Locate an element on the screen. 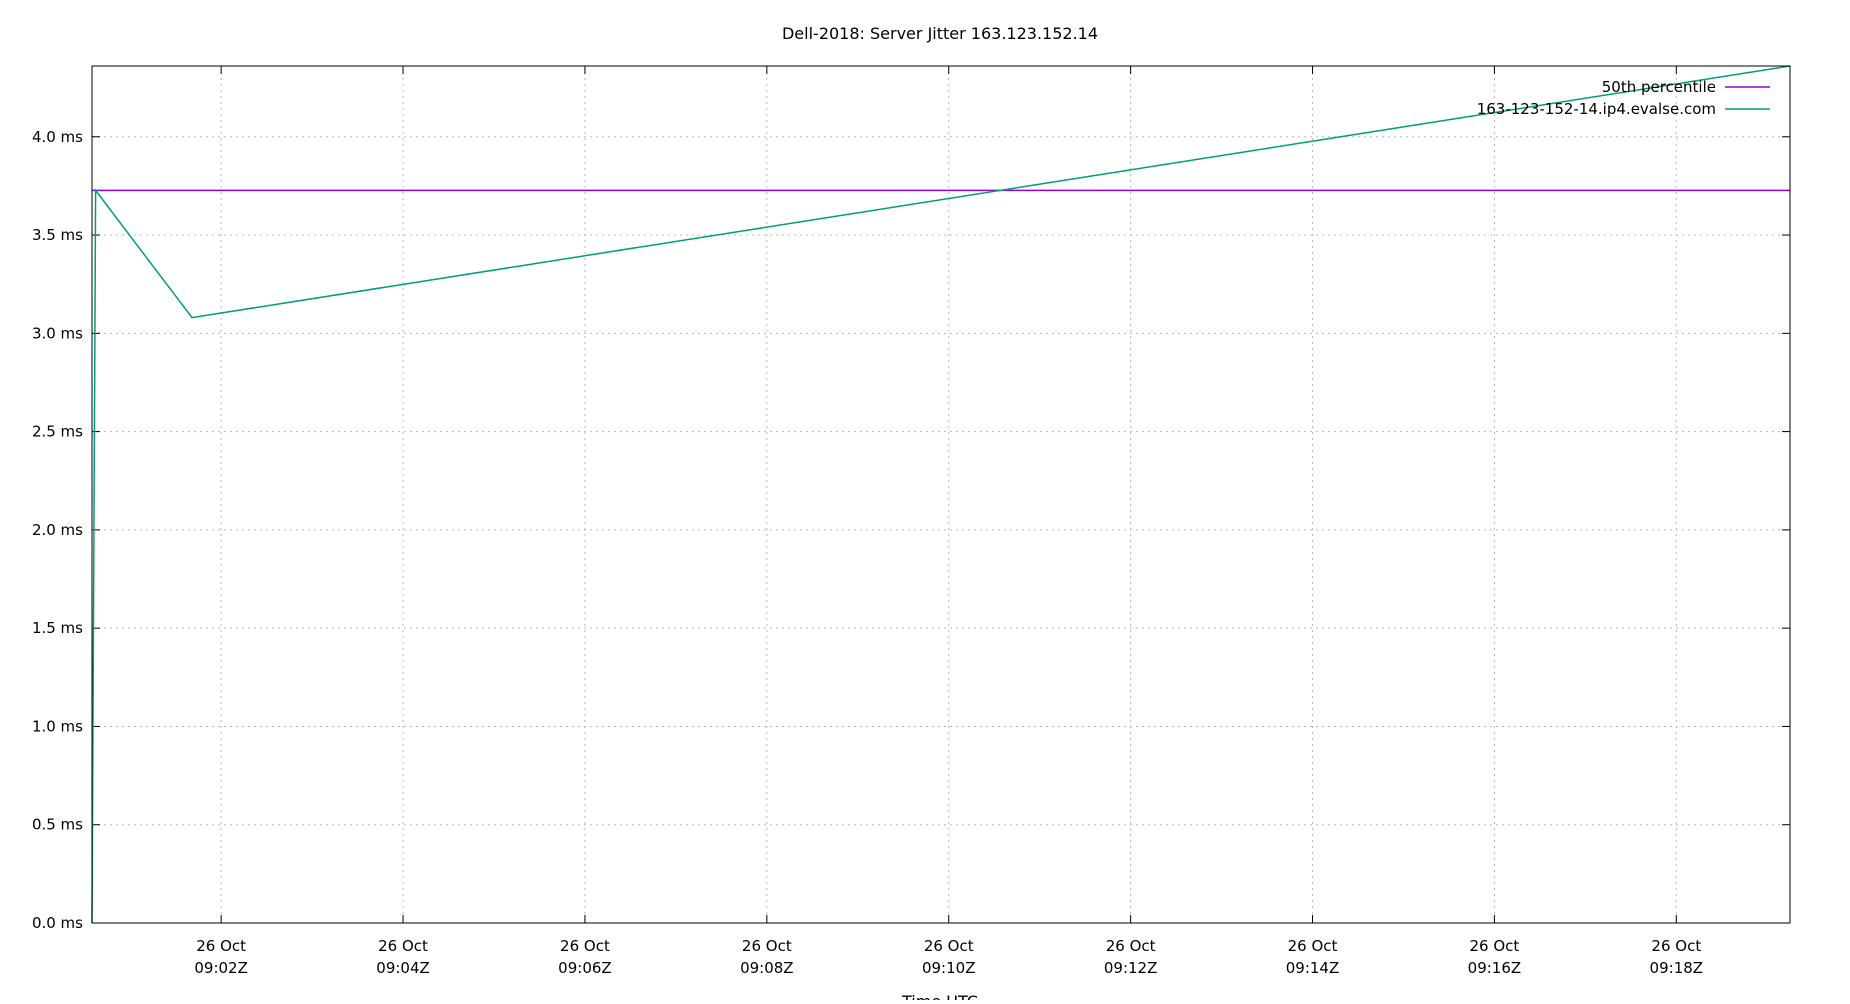 The image size is (1850, 1004). x-tick-time: 09:14Z is located at coordinates (1313, 968).